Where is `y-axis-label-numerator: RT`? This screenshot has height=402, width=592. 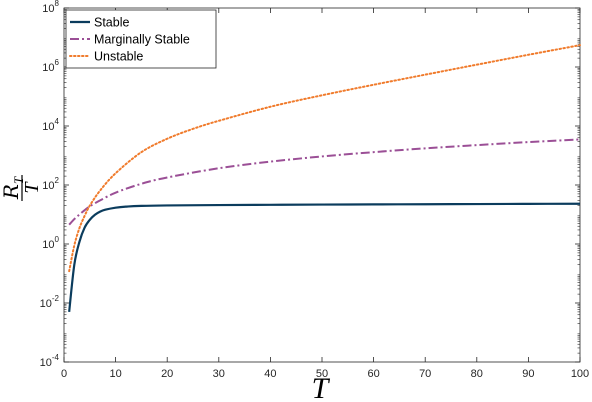
y-axis-label-numerator: RT is located at coordinates (13, 188).